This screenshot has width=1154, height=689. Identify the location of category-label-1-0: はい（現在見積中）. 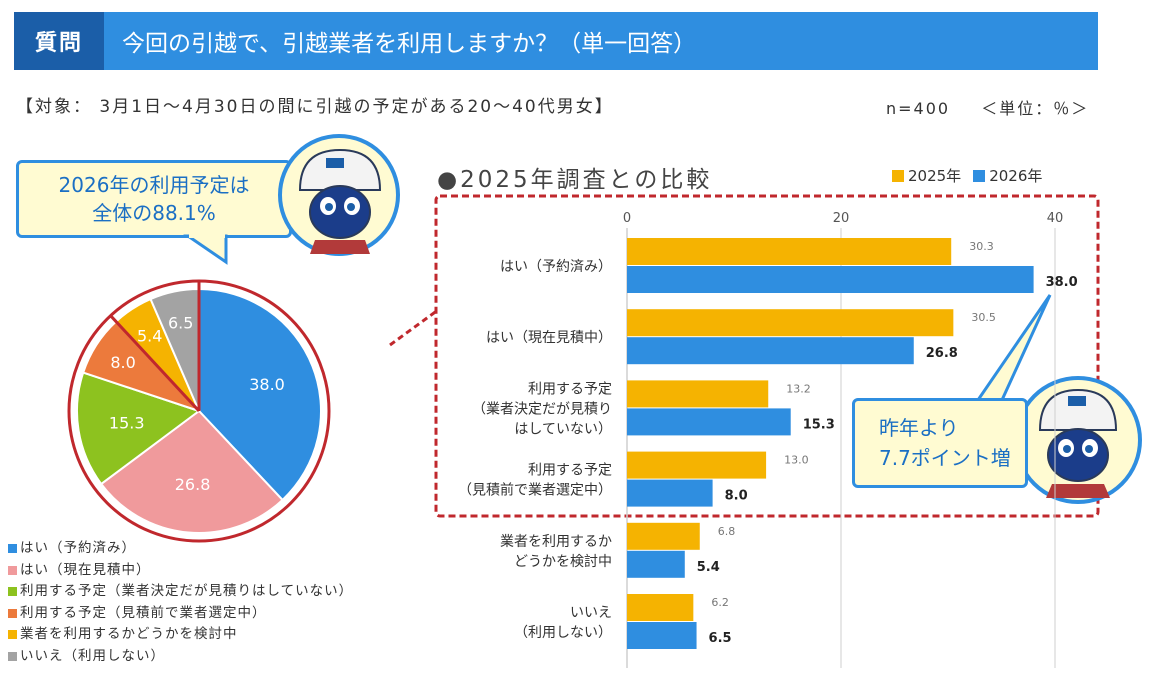
(549, 338).